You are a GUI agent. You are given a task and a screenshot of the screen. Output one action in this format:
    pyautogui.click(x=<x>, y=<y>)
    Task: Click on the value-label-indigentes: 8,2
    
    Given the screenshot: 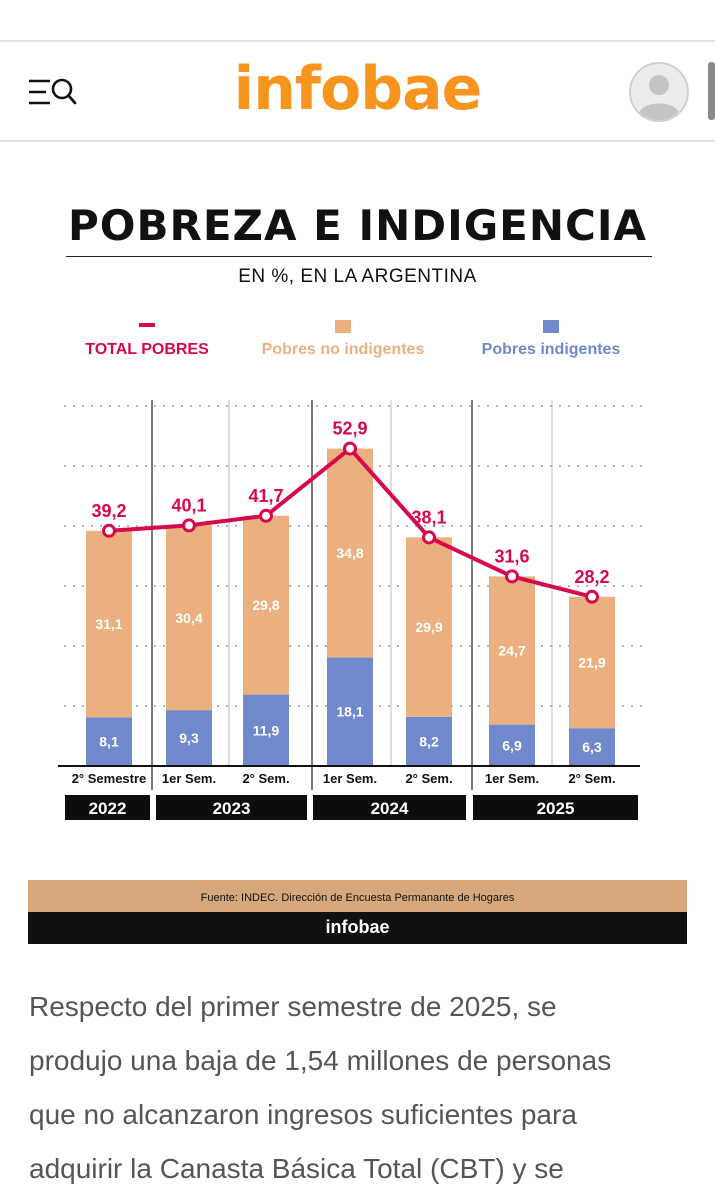 What is the action you would take?
    pyautogui.click(x=429, y=741)
    